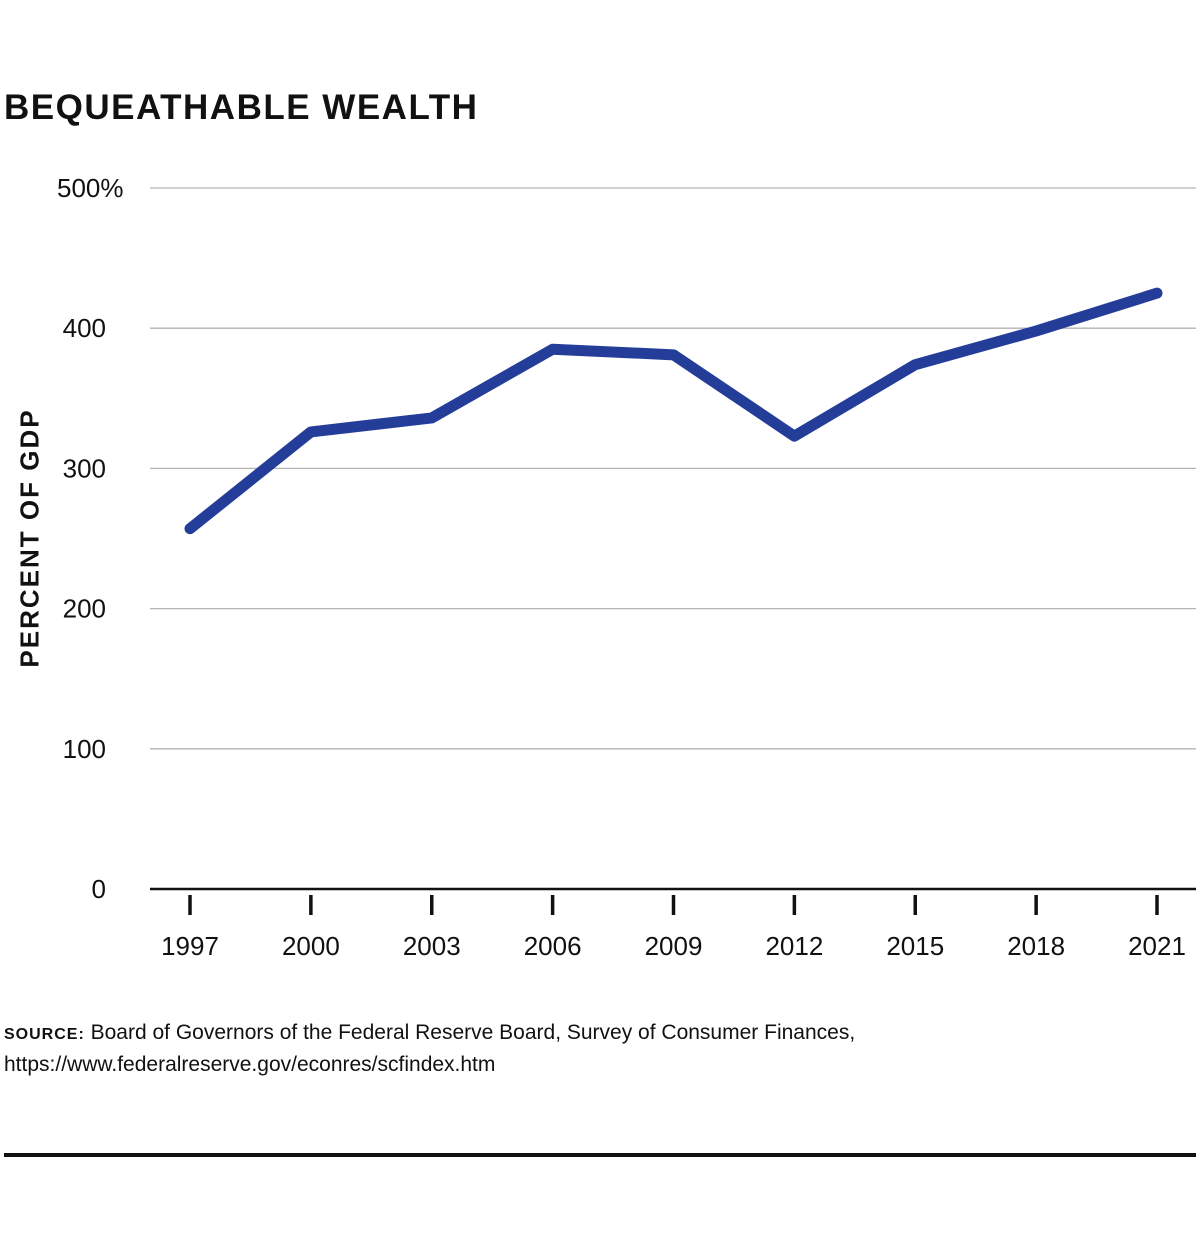  I want to click on x-tick-label: 2021, so click(1157, 946).